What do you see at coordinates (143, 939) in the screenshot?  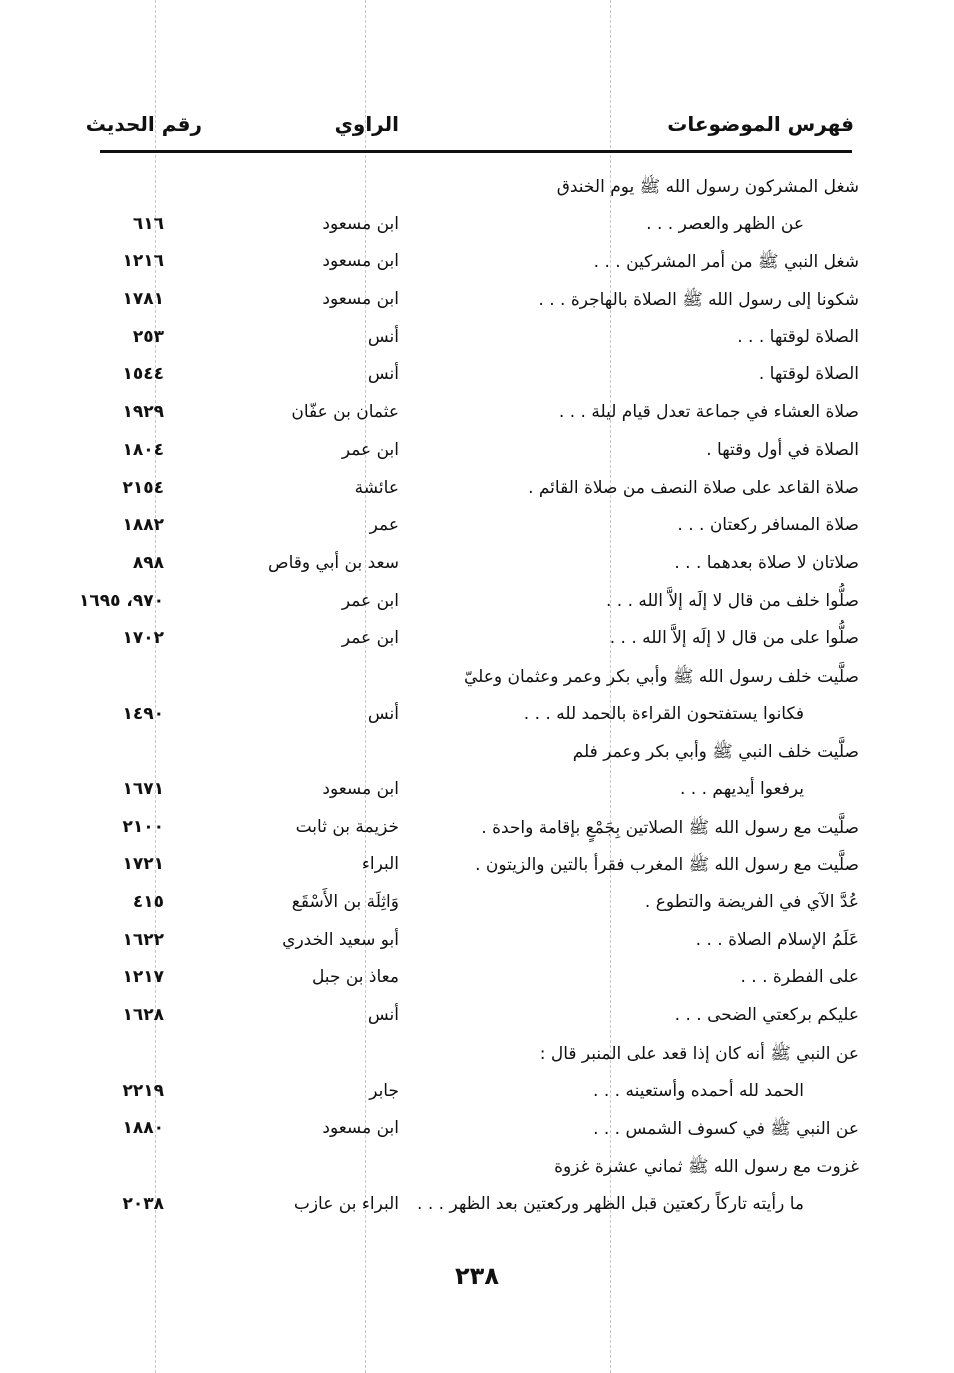 I see `hadith-number: ١٦٢٢` at bounding box center [143, 939].